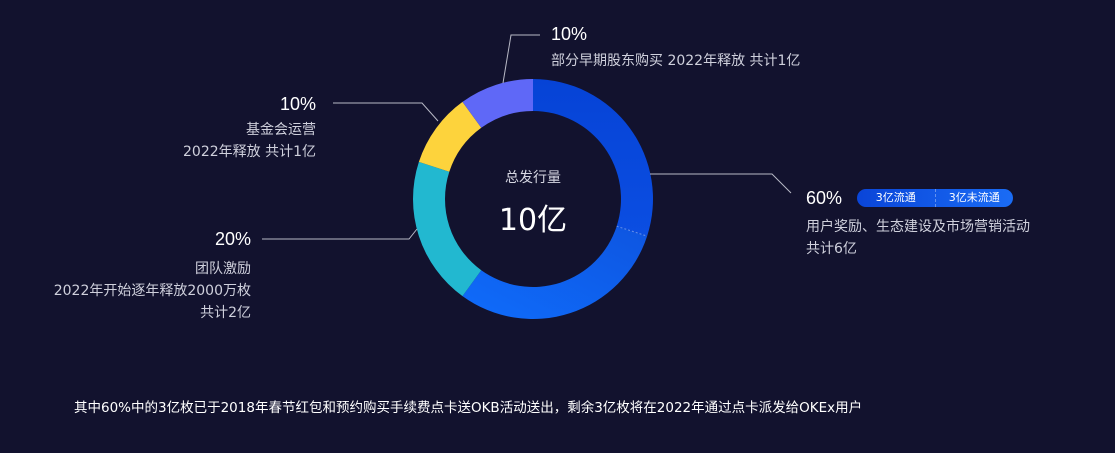 The image size is (1115, 453). What do you see at coordinates (281, 130) in the screenshot?
I see `foundation-desc-1: 基金会运营` at bounding box center [281, 130].